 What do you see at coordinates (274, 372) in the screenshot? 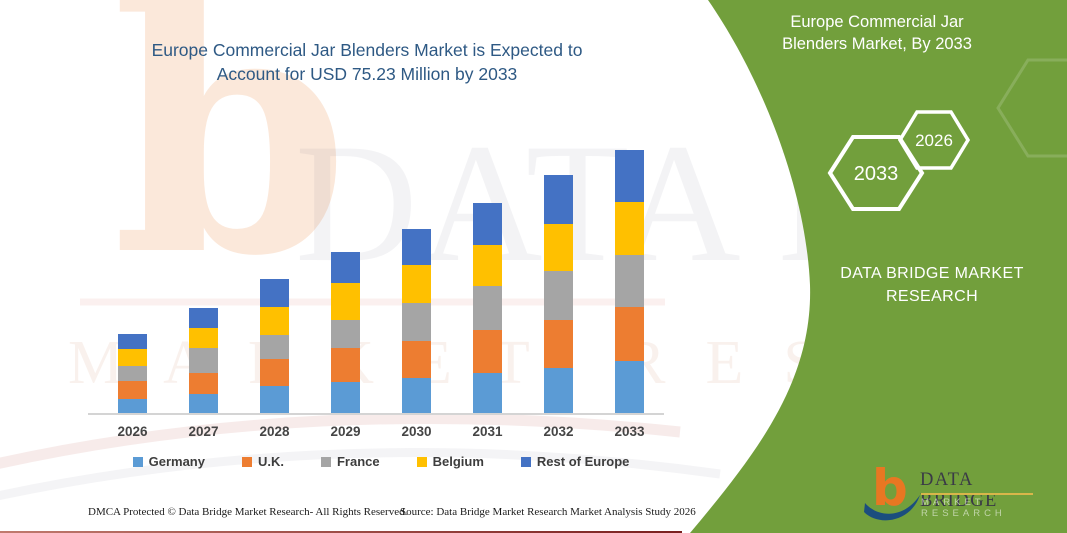
I see `bar-segment-2028-u-k-` at bounding box center [274, 372].